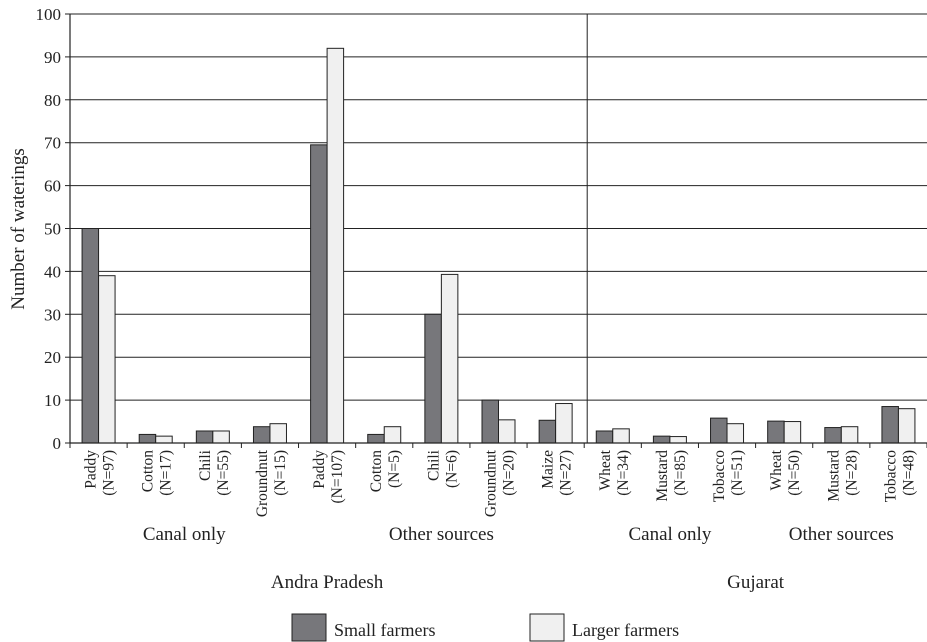  What do you see at coordinates (52, 271) in the screenshot?
I see `y-tick-label: 40` at bounding box center [52, 271].